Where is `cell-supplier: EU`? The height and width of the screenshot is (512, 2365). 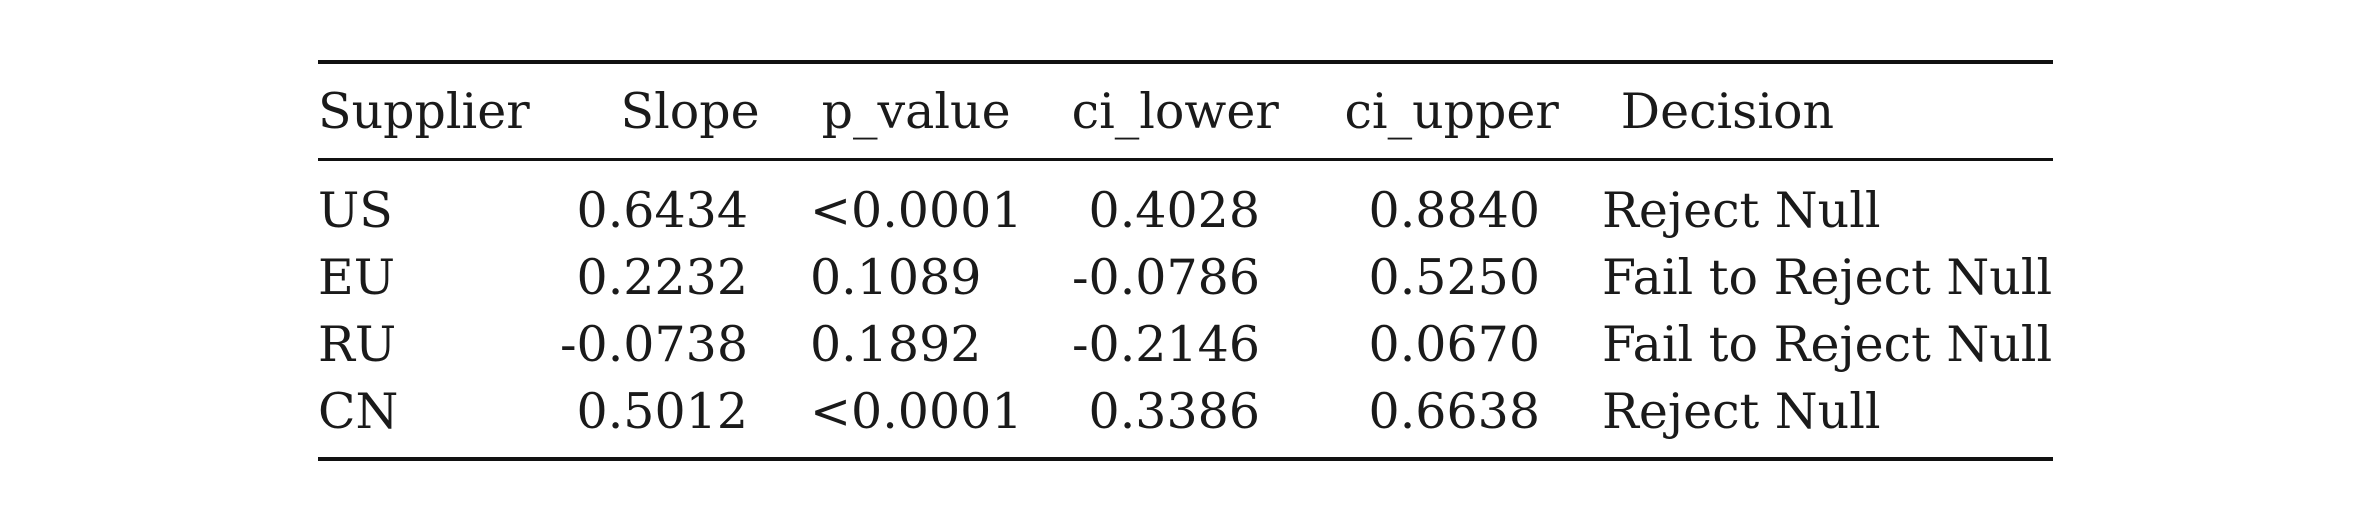
cell-supplier: EU is located at coordinates (357, 277).